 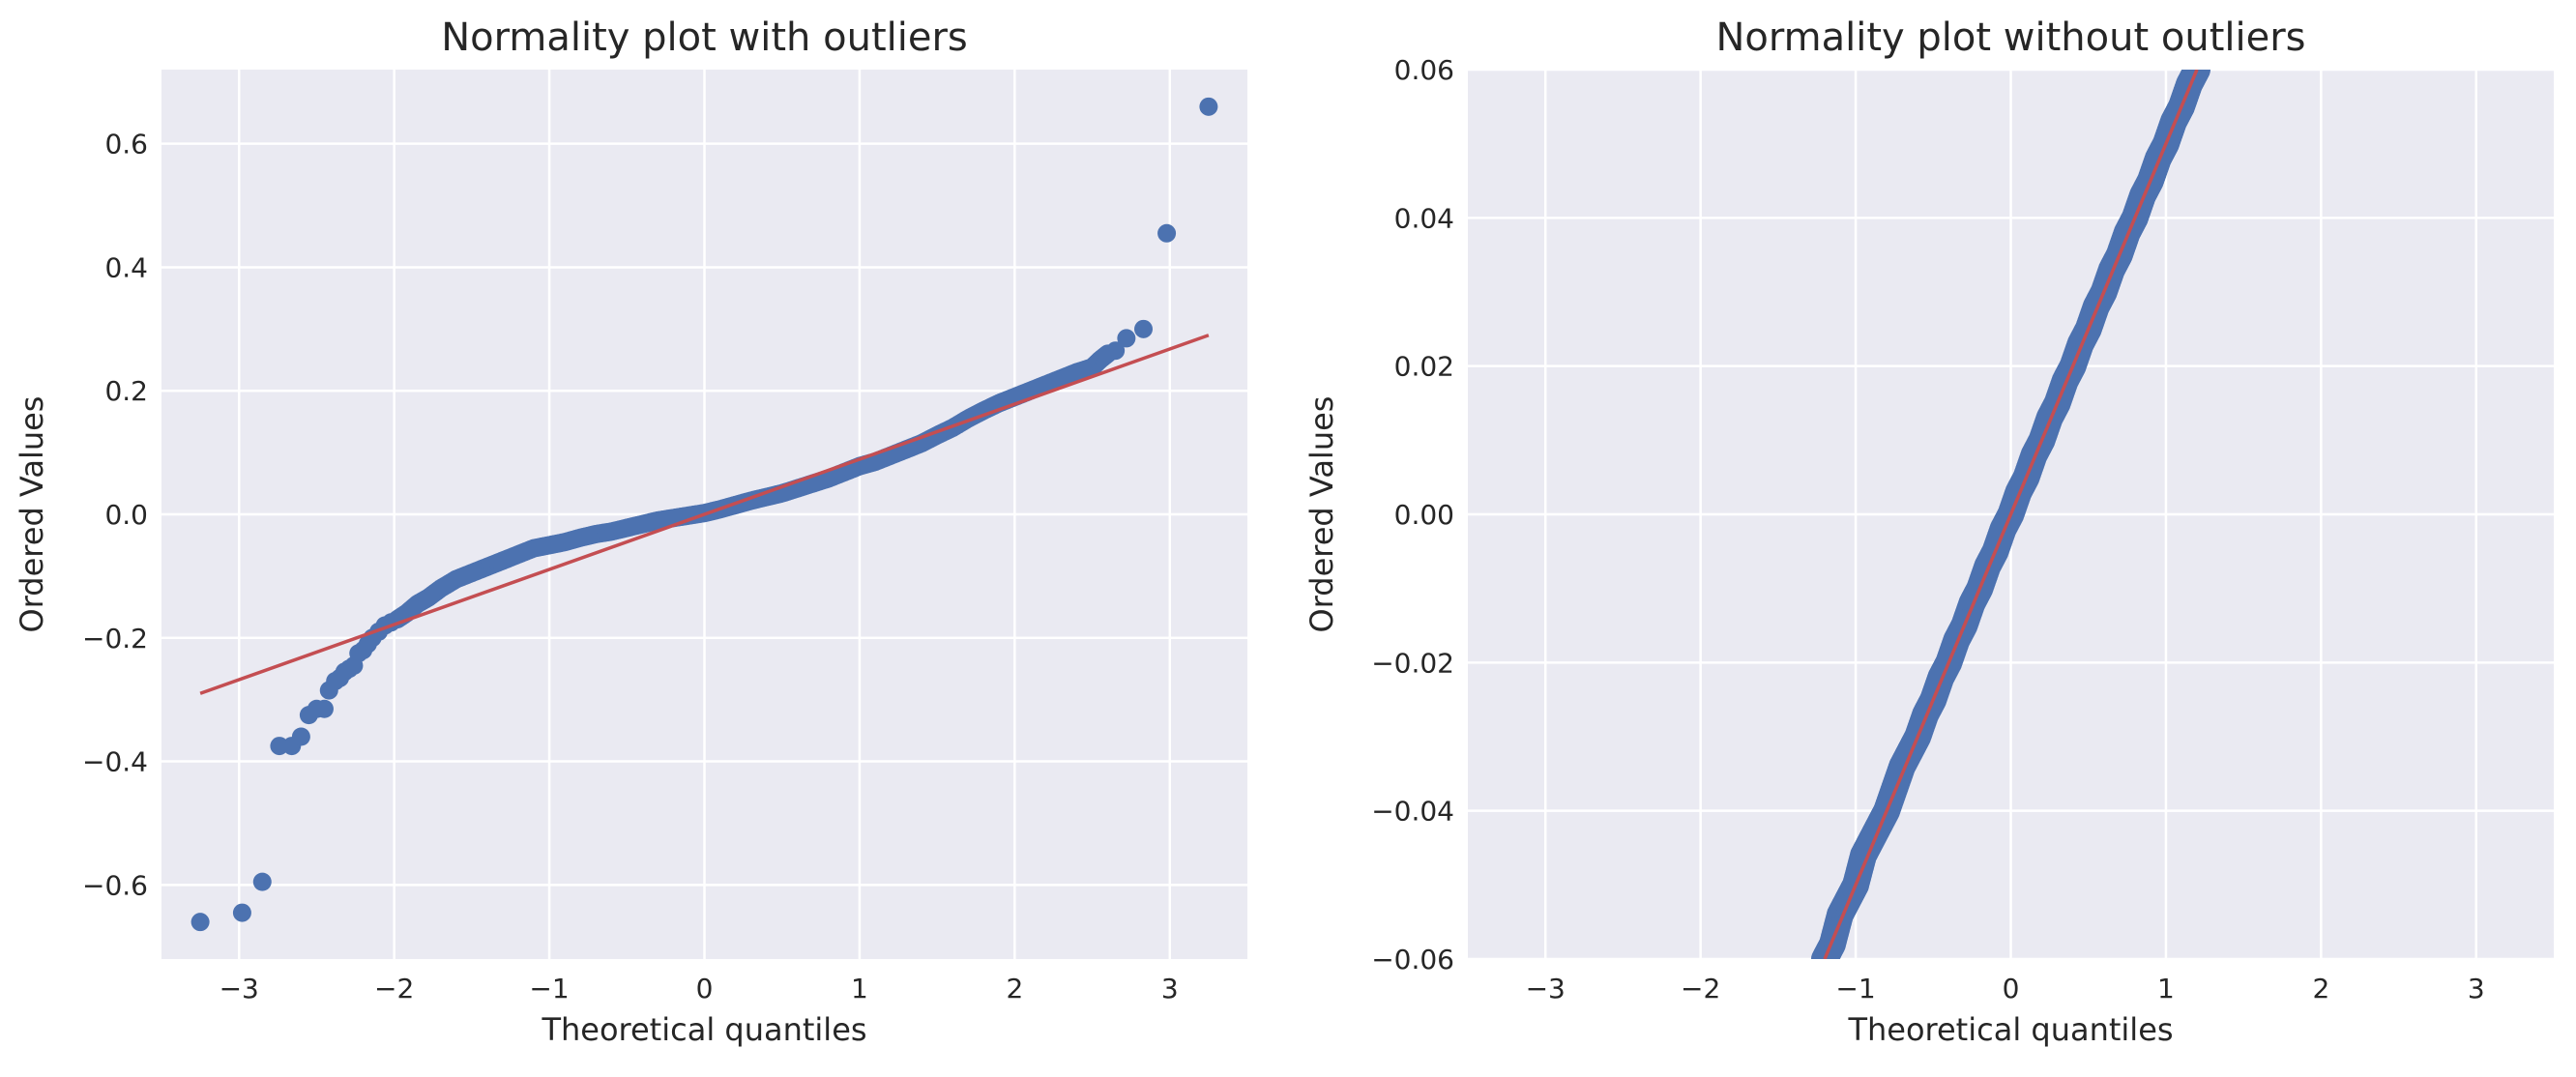 What do you see at coordinates (115, 885) in the screenshot?
I see `y-tick-label: −0.6` at bounding box center [115, 885].